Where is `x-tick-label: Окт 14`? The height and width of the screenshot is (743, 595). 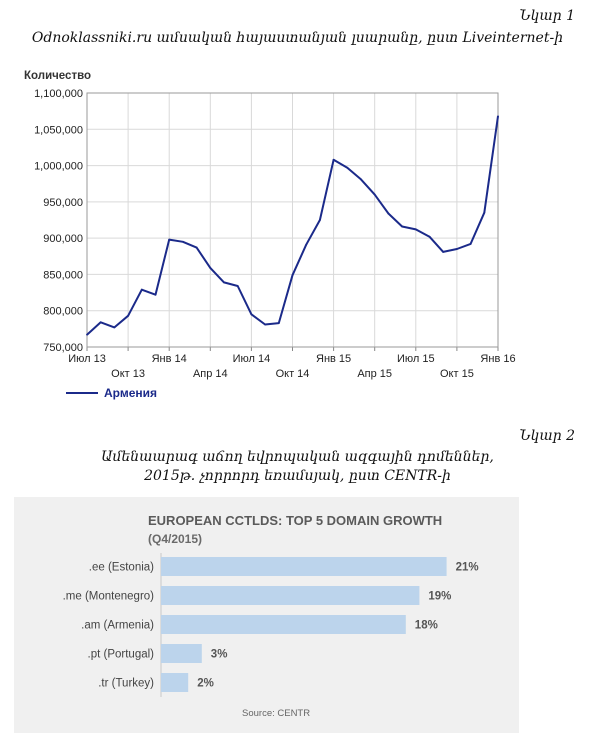 x-tick-label: Окт 14 is located at coordinates (293, 374).